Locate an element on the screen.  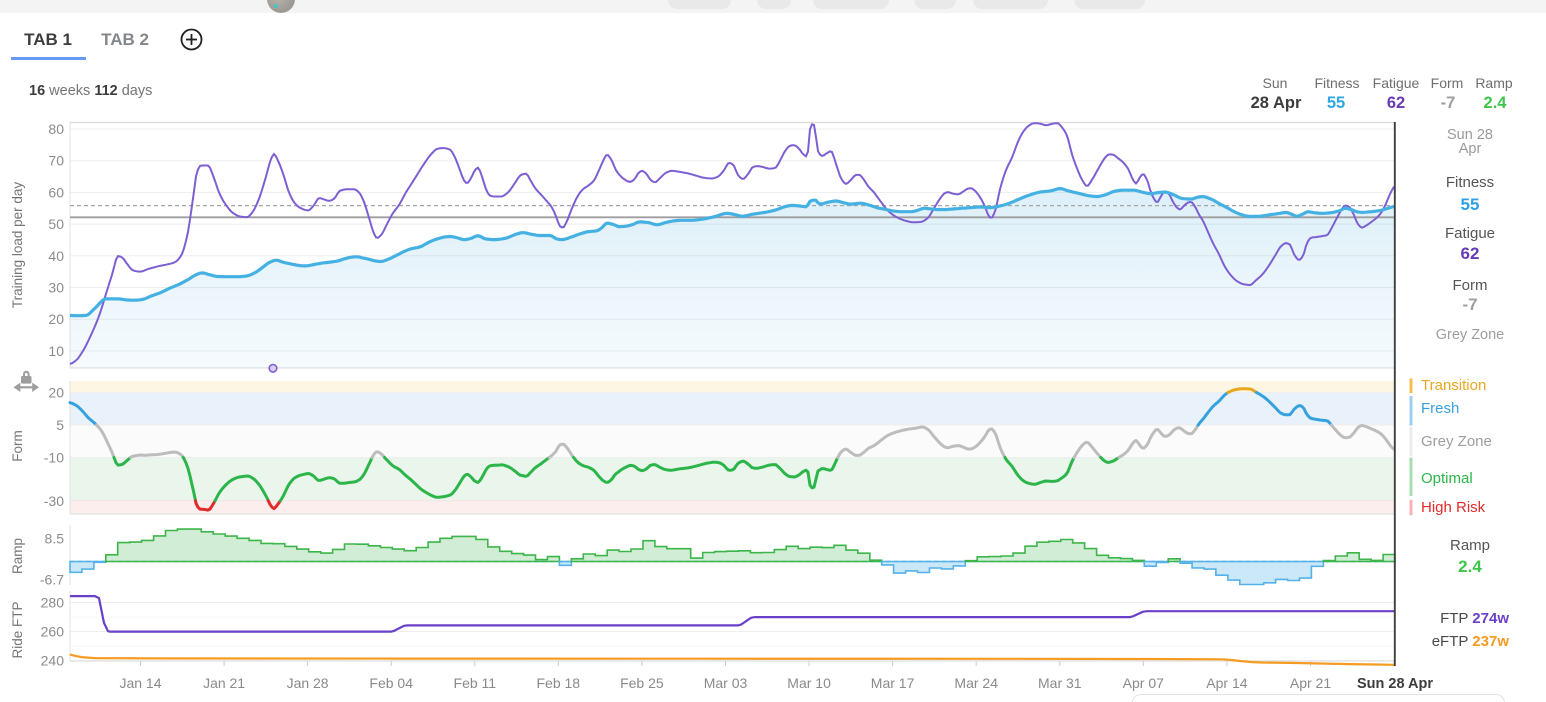
svg-text: 5 is located at coordinates (60, 425).